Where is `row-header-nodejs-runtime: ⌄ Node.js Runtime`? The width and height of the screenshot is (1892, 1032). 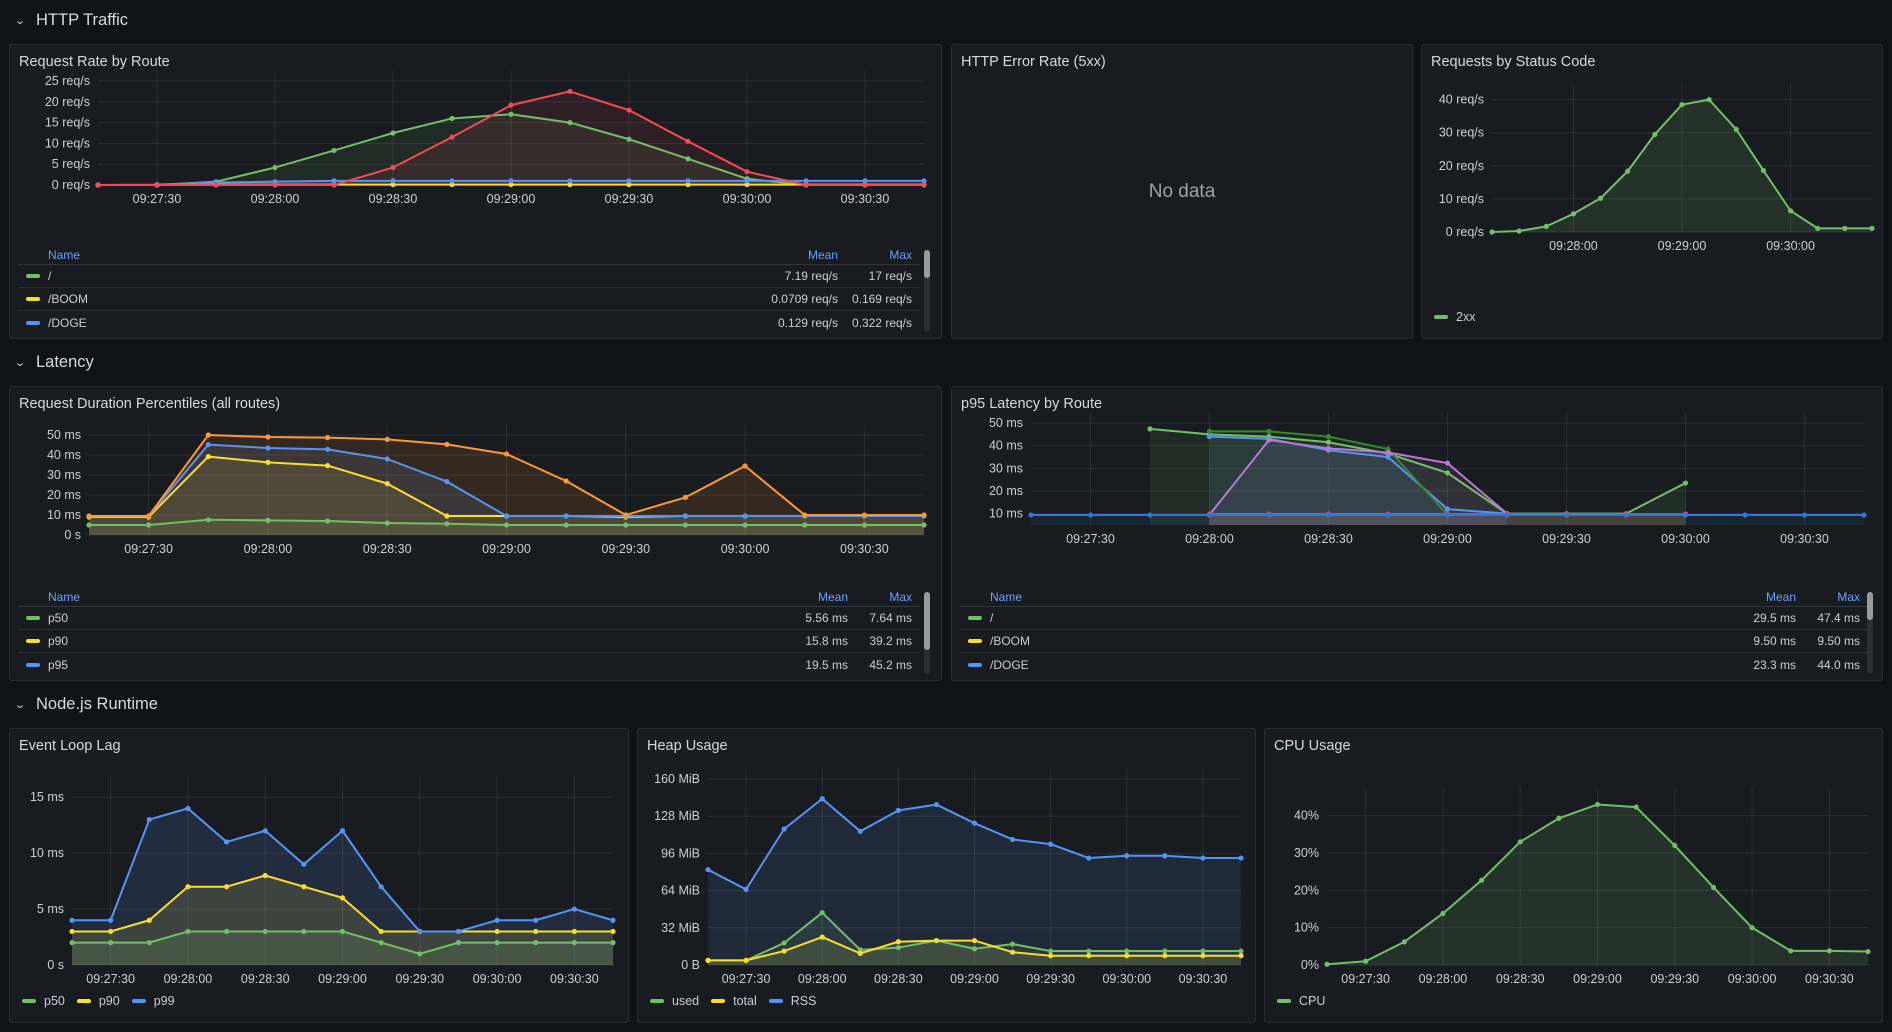
row-header-nodejs-runtime: ⌄ Node.js Runtime is located at coordinates (86, 704).